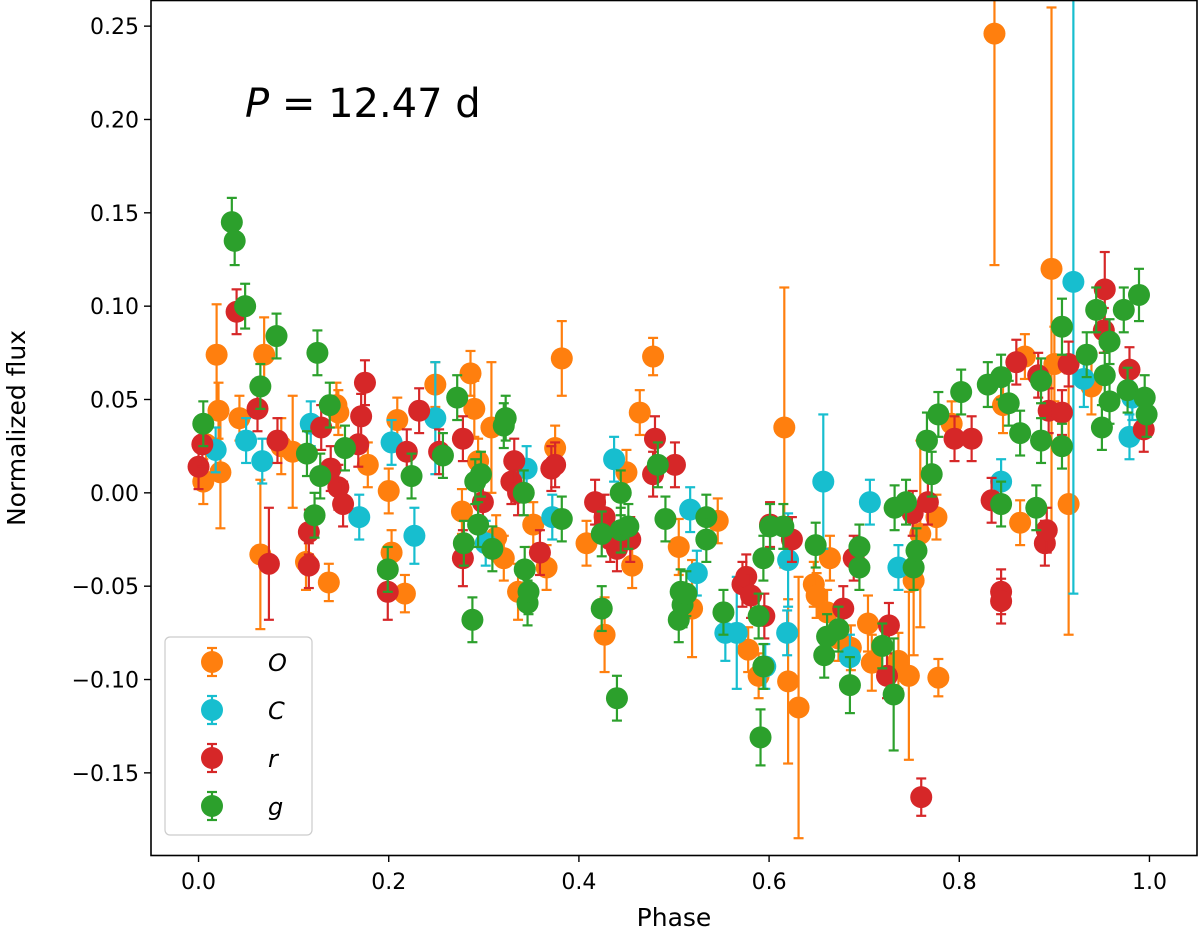 Image resolution: width=1200 pixels, height=932 pixels. What do you see at coordinates (243, 710) in the screenshot?
I see `legend-entry-C: C` at bounding box center [243, 710].